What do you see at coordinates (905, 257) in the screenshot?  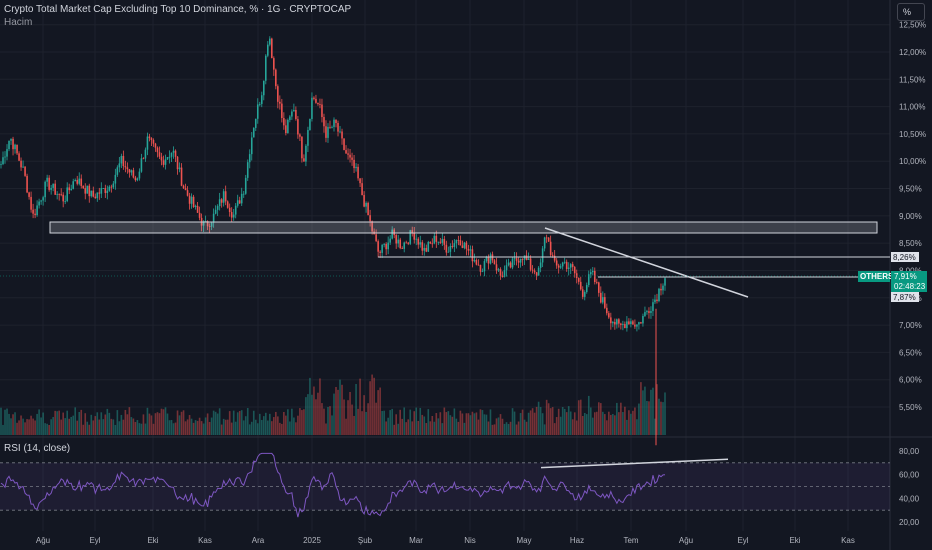 I see `level-label-bg` at bounding box center [905, 257].